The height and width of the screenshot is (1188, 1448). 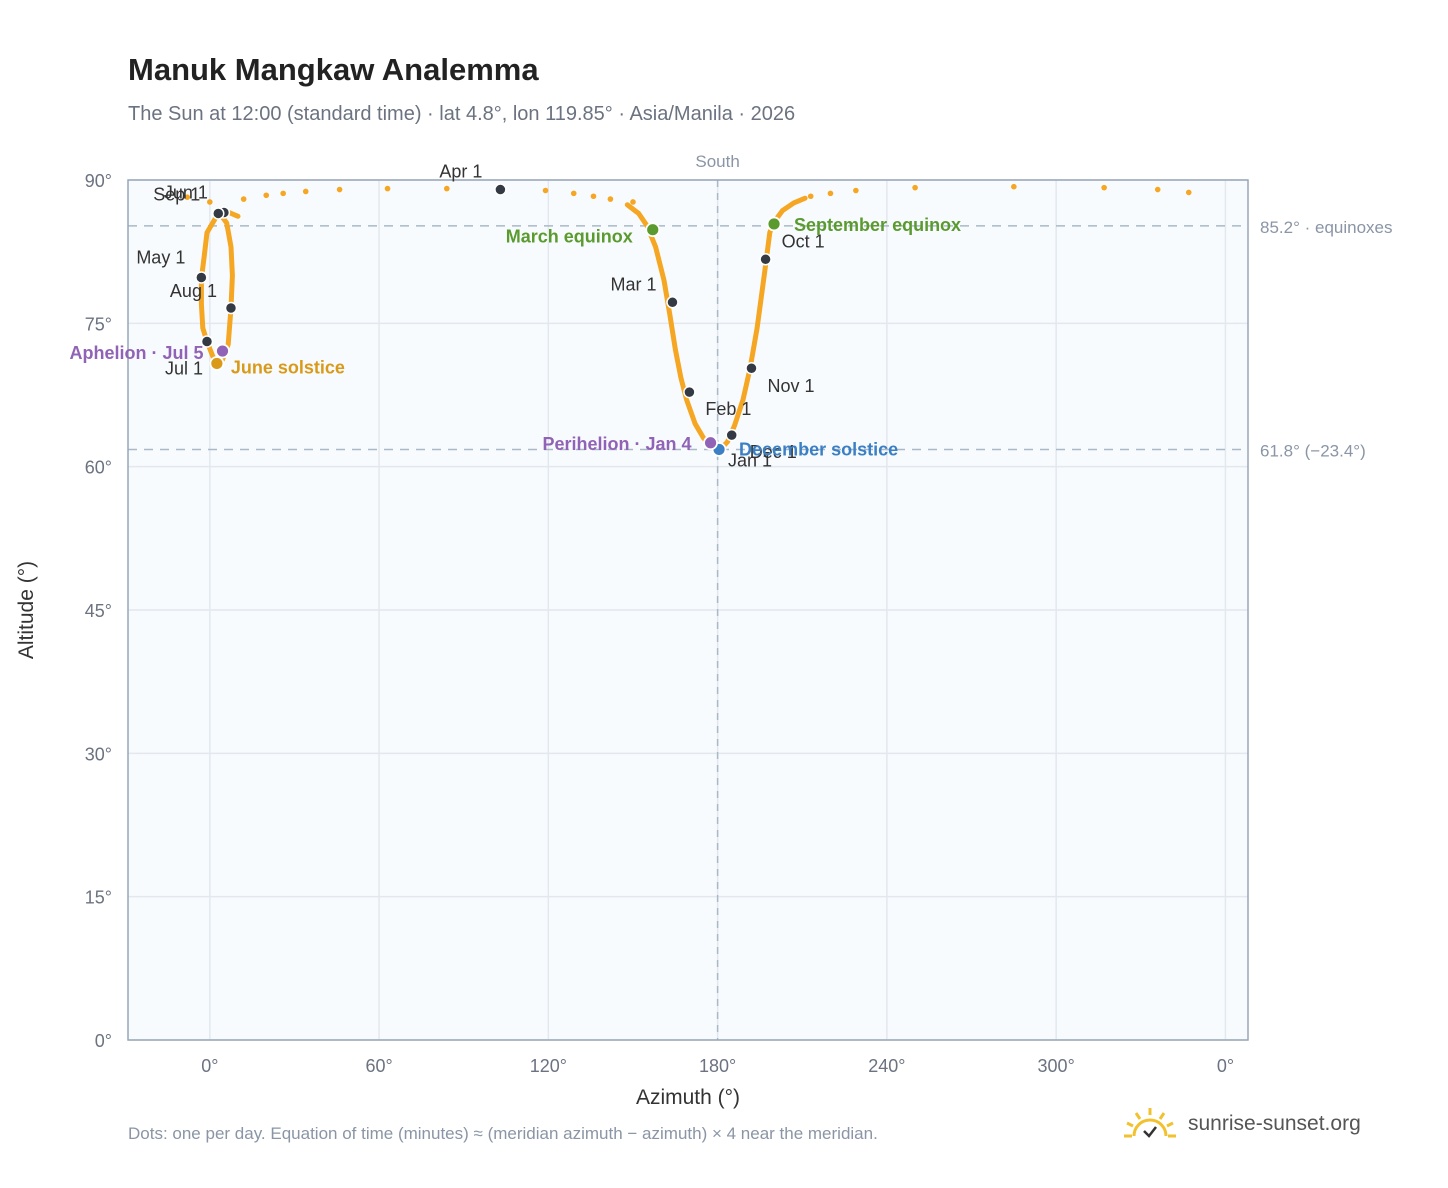 What do you see at coordinates (1313, 450) in the screenshot?
I see `reference-line-label: 61.8° (−23.4°)` at bounding box center [1313, 450].